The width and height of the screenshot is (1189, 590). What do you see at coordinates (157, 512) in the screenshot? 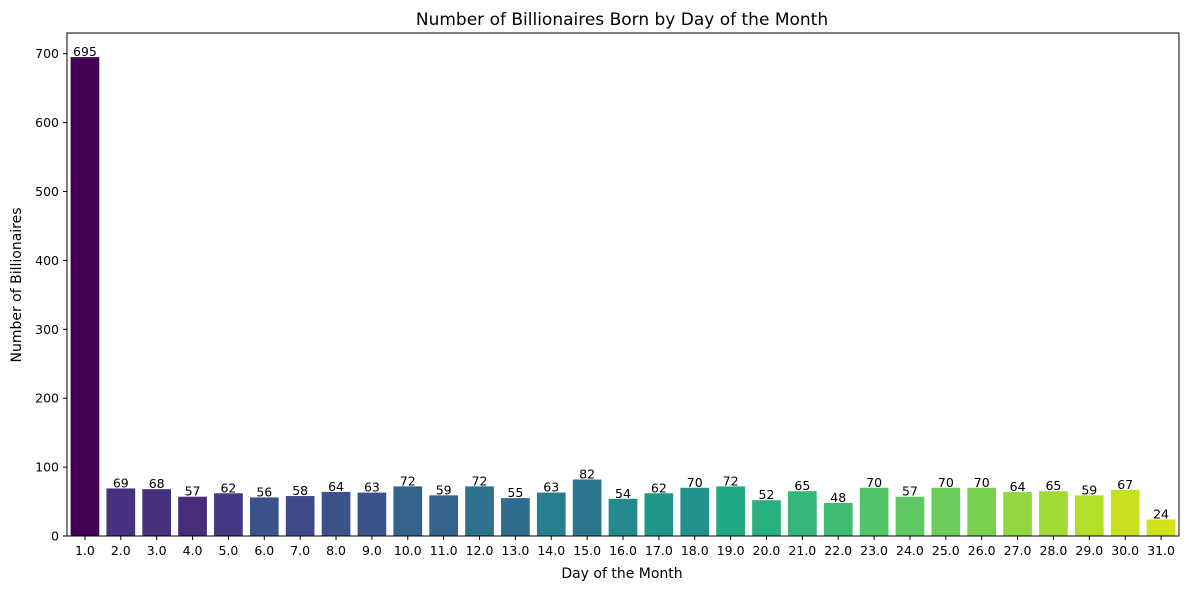
I see `bar-3.0` at bounding box center [157, 512].